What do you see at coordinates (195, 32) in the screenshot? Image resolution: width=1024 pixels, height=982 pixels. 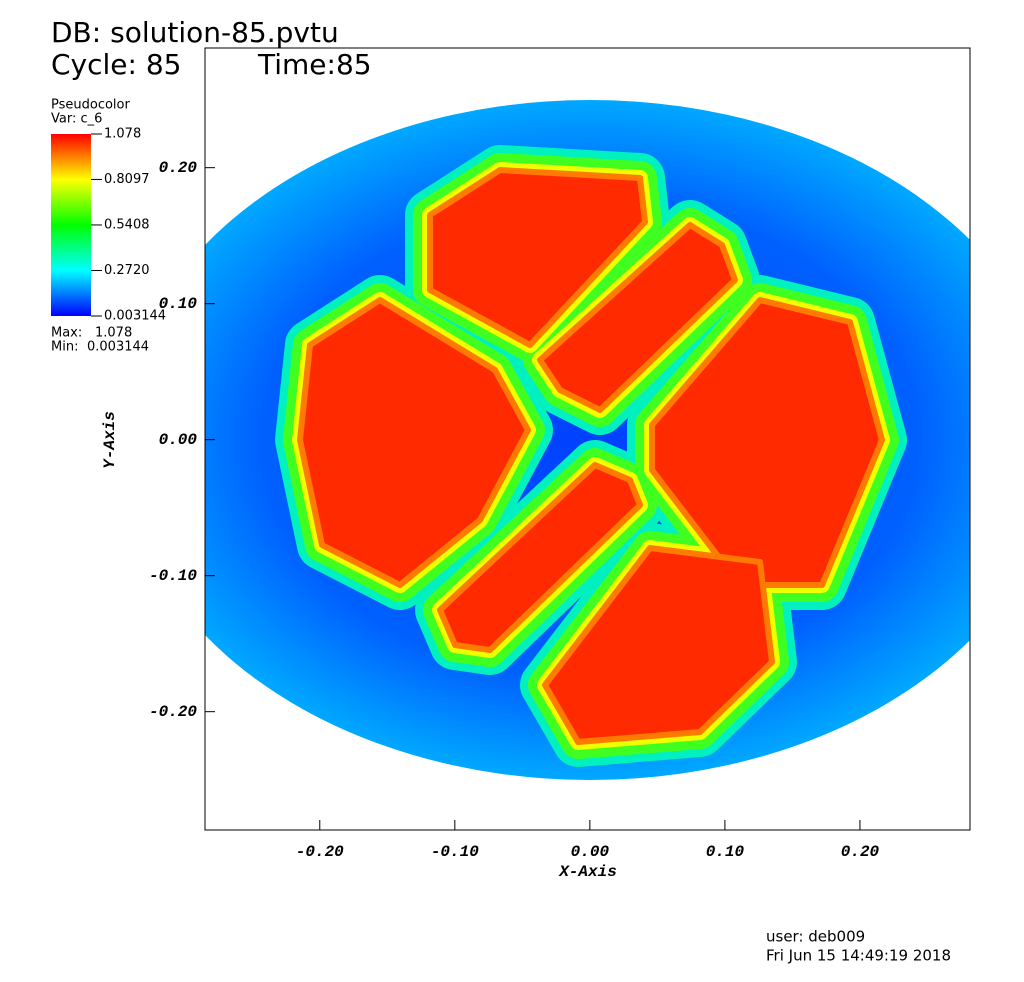 I see `db-title: DB: solution-85.pvtu` at bounding box center [195, 32].